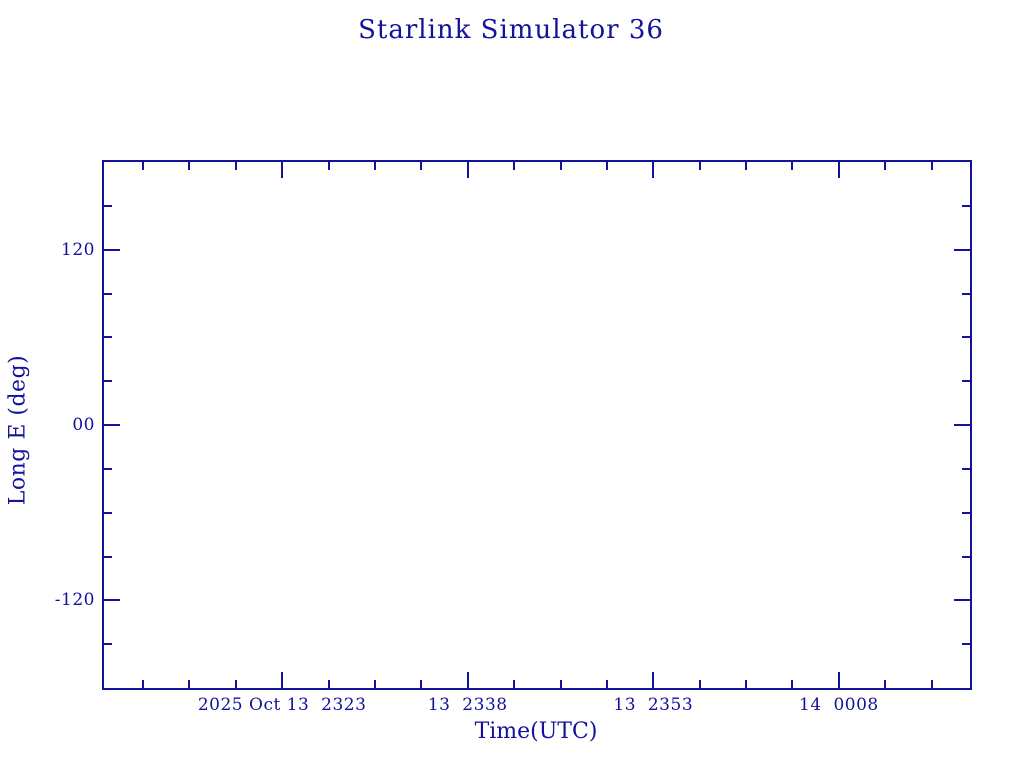  Describe the element at coordinates (282, 705) in the screenshot. I see `x-tick-label: 2025 Oct 13 2323` at that location.